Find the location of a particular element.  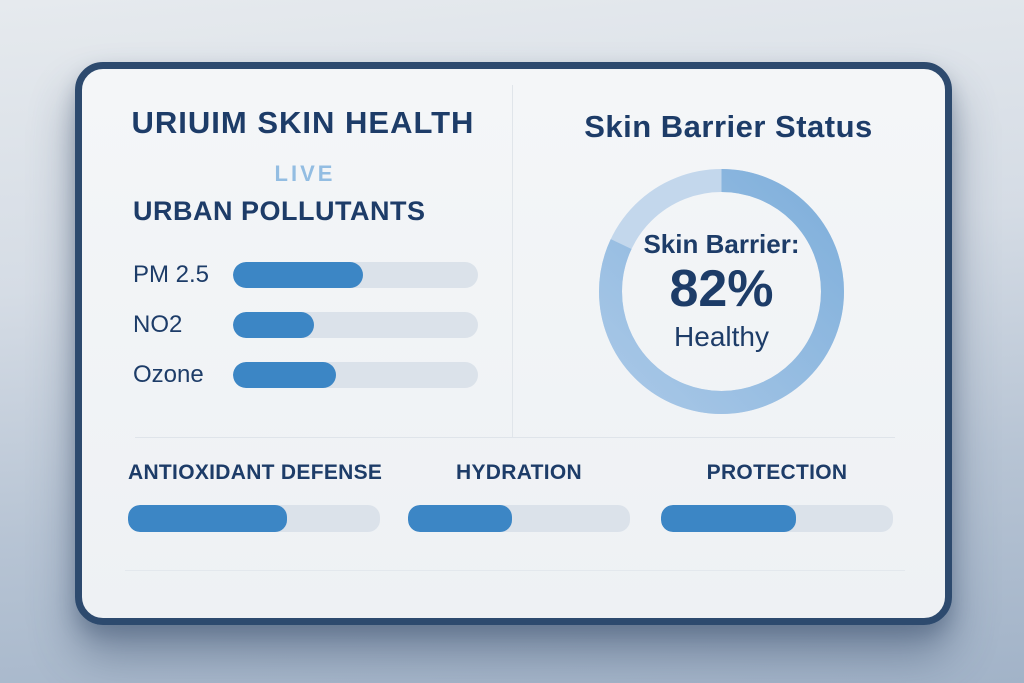

gauge-label: Skin Barrier: is located at coordinates (721, 244).